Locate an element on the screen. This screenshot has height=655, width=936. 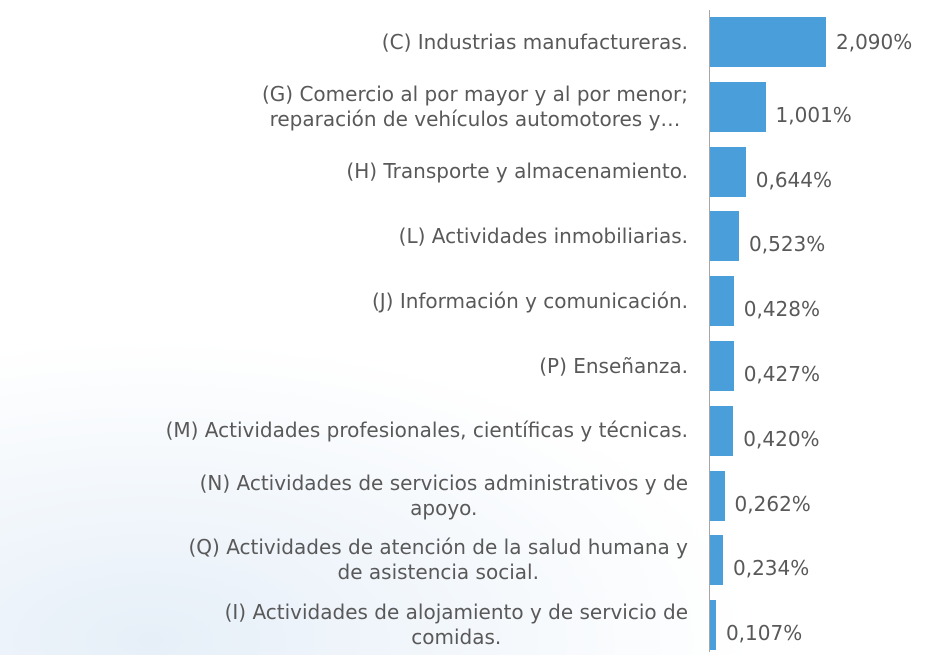
value-label: 0,523% is located at coordinates (787, 244).